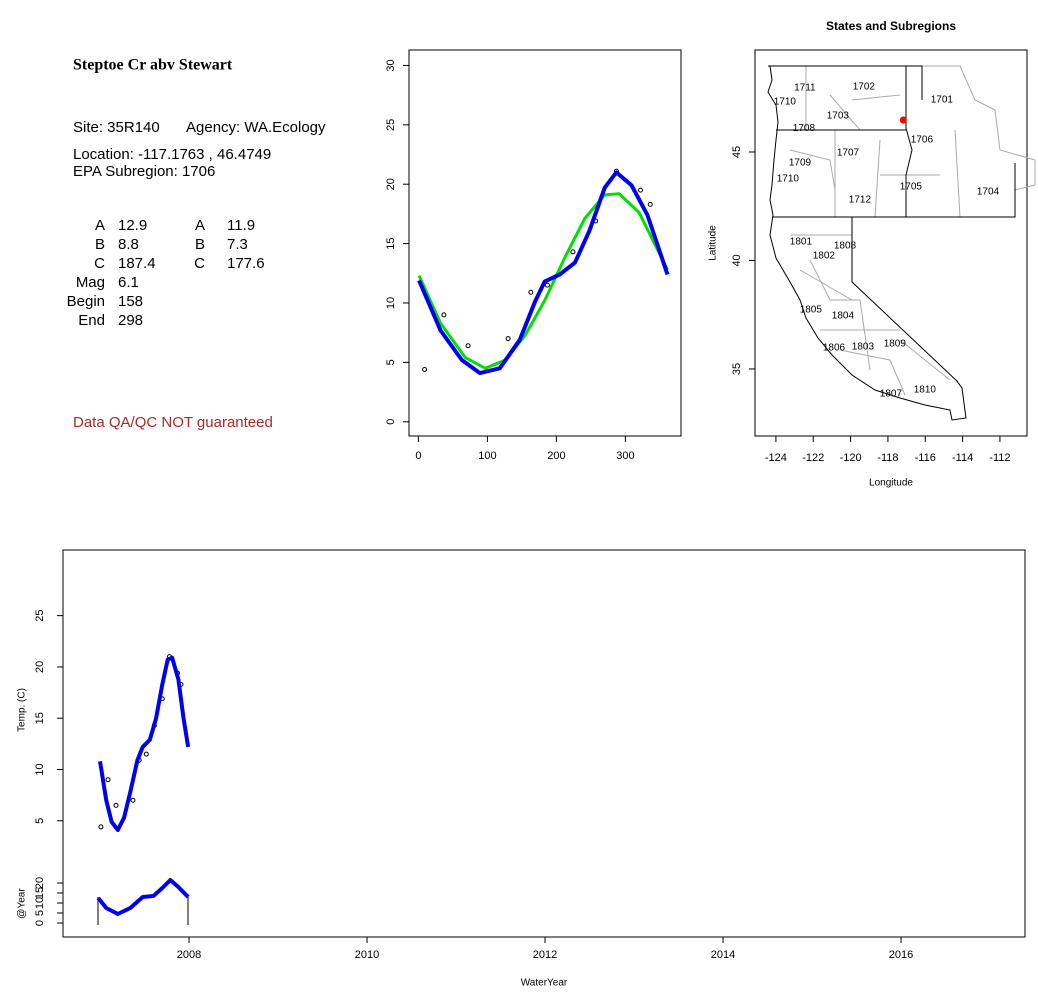  I want to click on y-axis-label: Latitude, so click(713, 243).